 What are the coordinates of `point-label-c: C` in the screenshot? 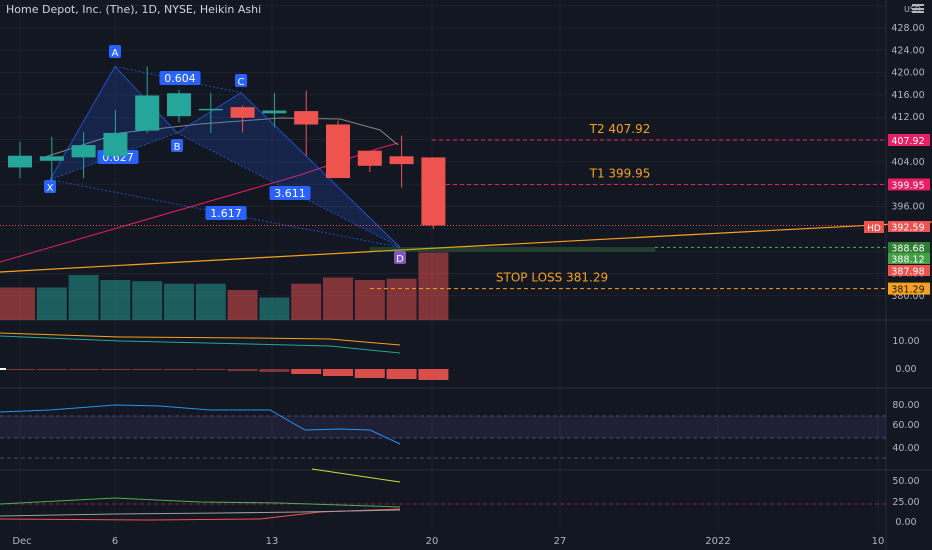 It's located at (241, 82).